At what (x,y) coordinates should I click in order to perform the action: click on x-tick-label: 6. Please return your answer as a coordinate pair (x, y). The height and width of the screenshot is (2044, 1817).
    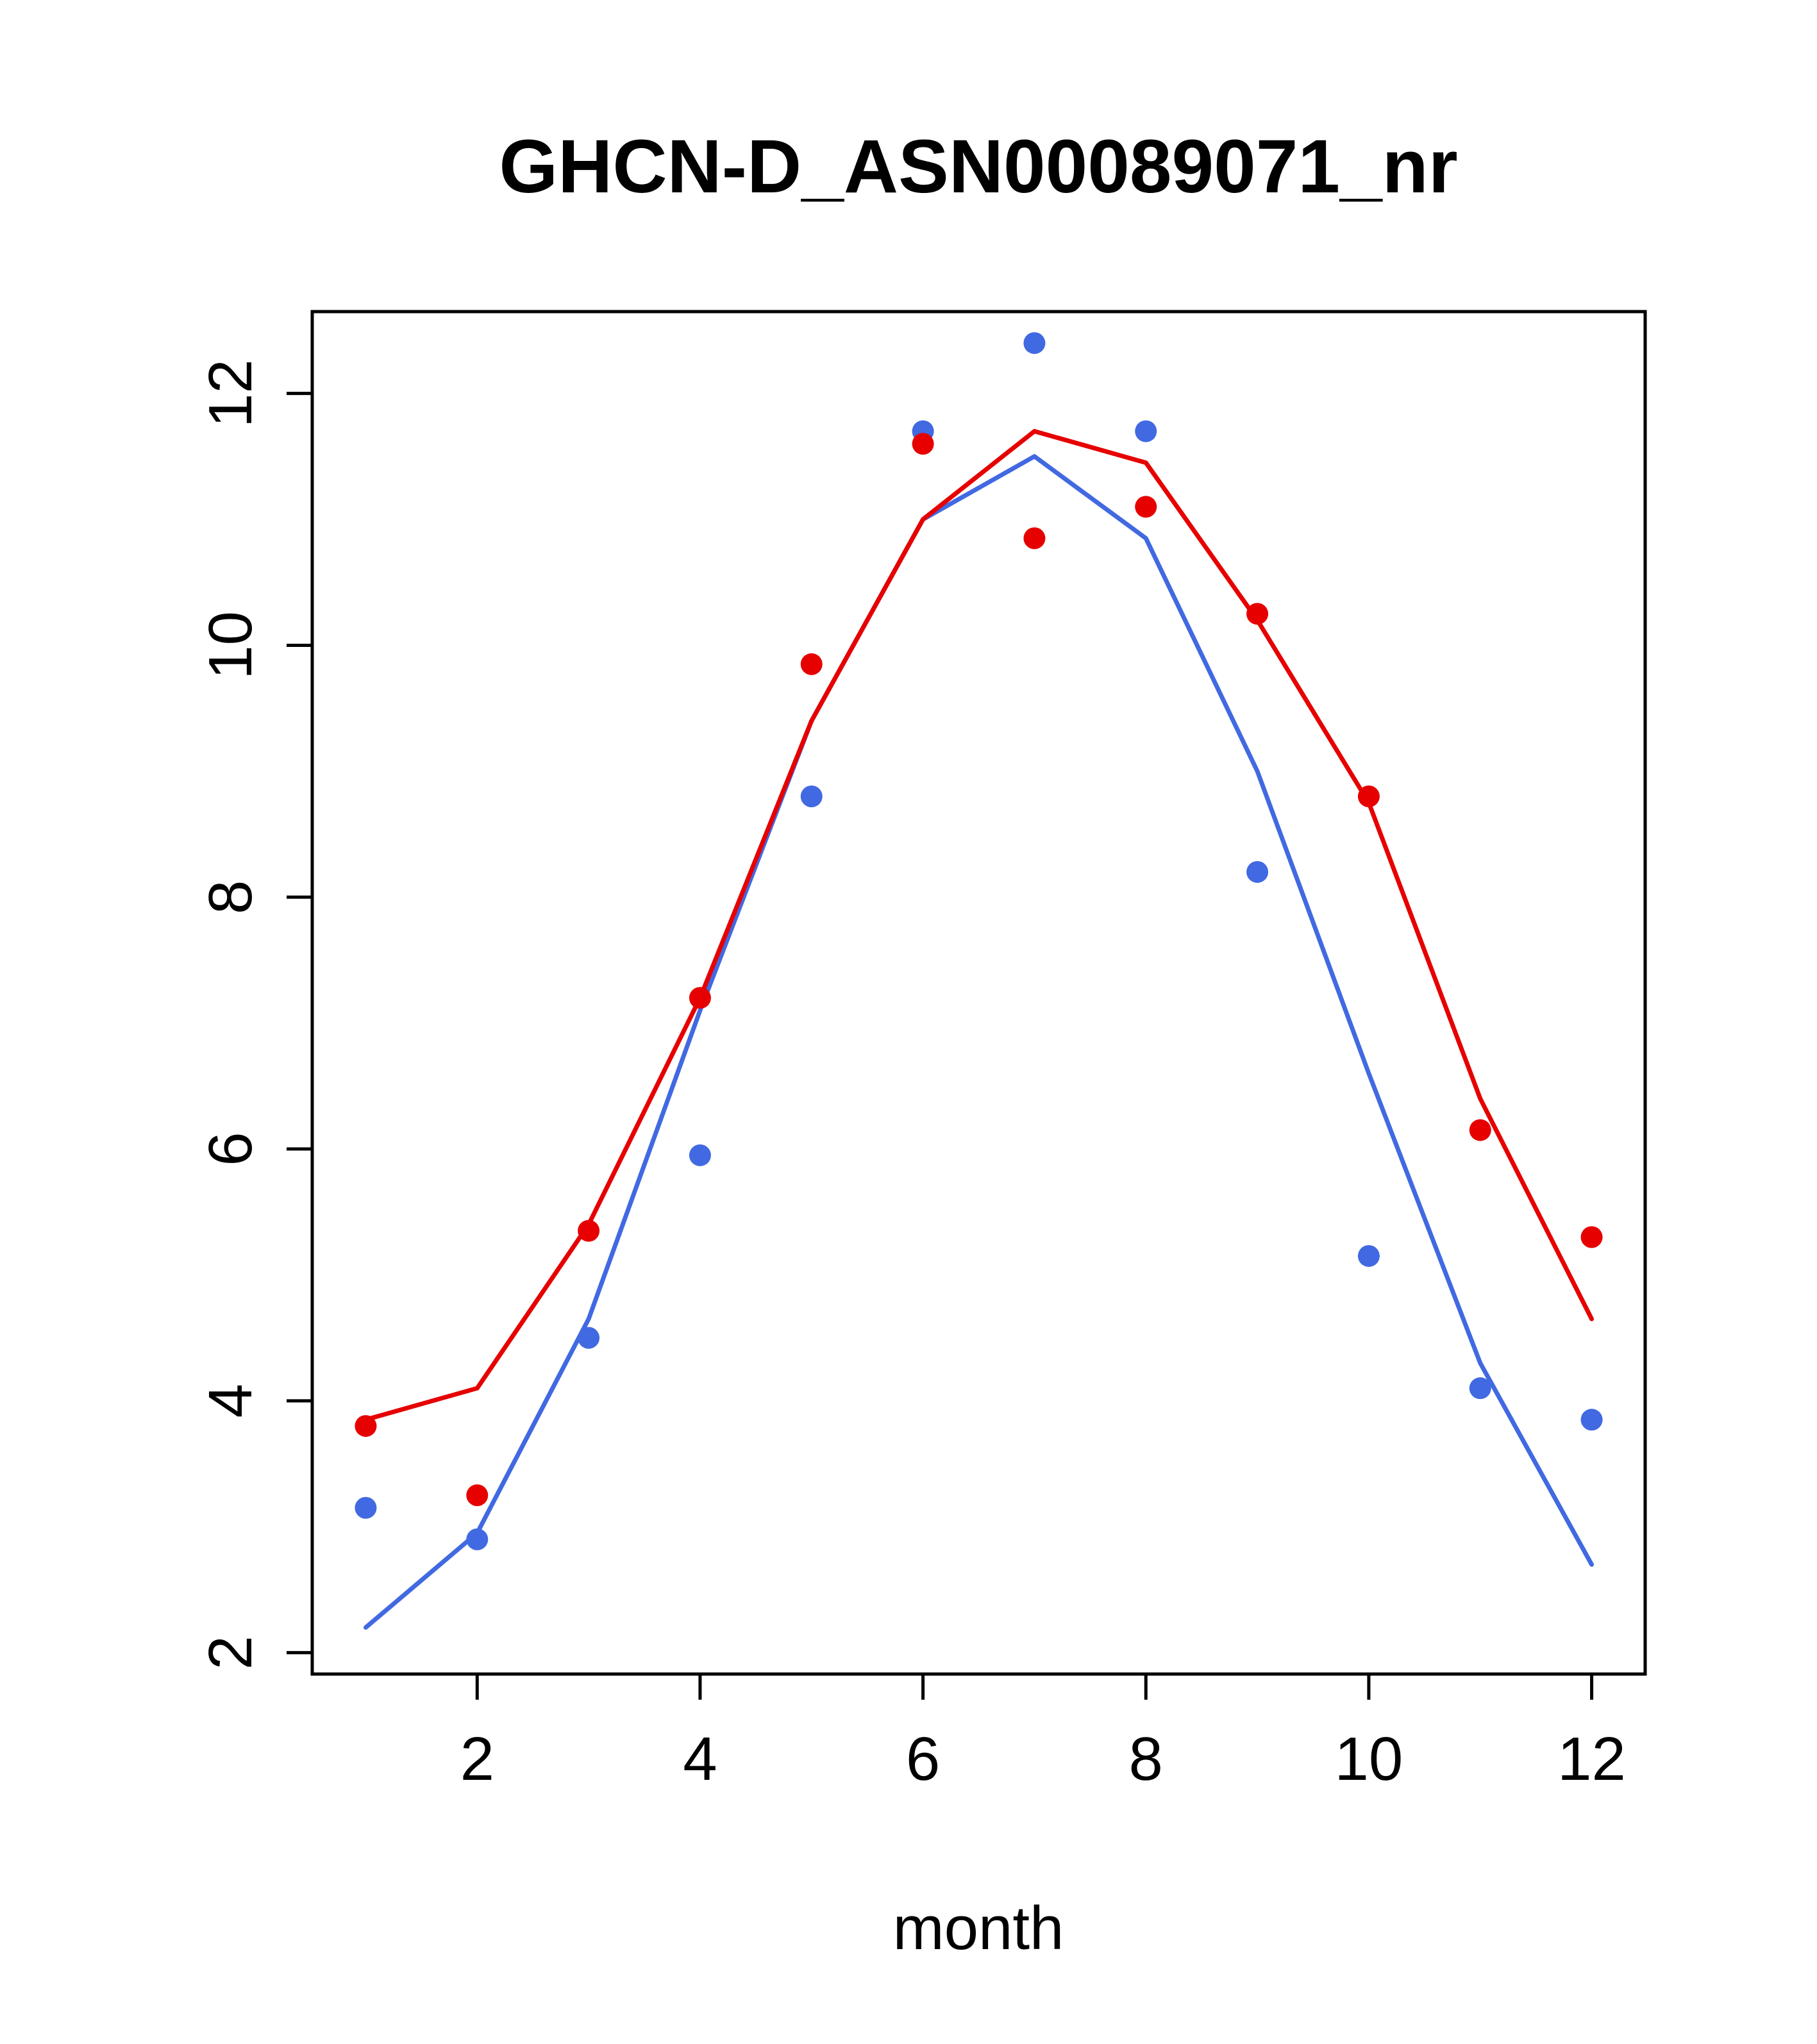
    Looking at the image, I should click on (923, 1759).